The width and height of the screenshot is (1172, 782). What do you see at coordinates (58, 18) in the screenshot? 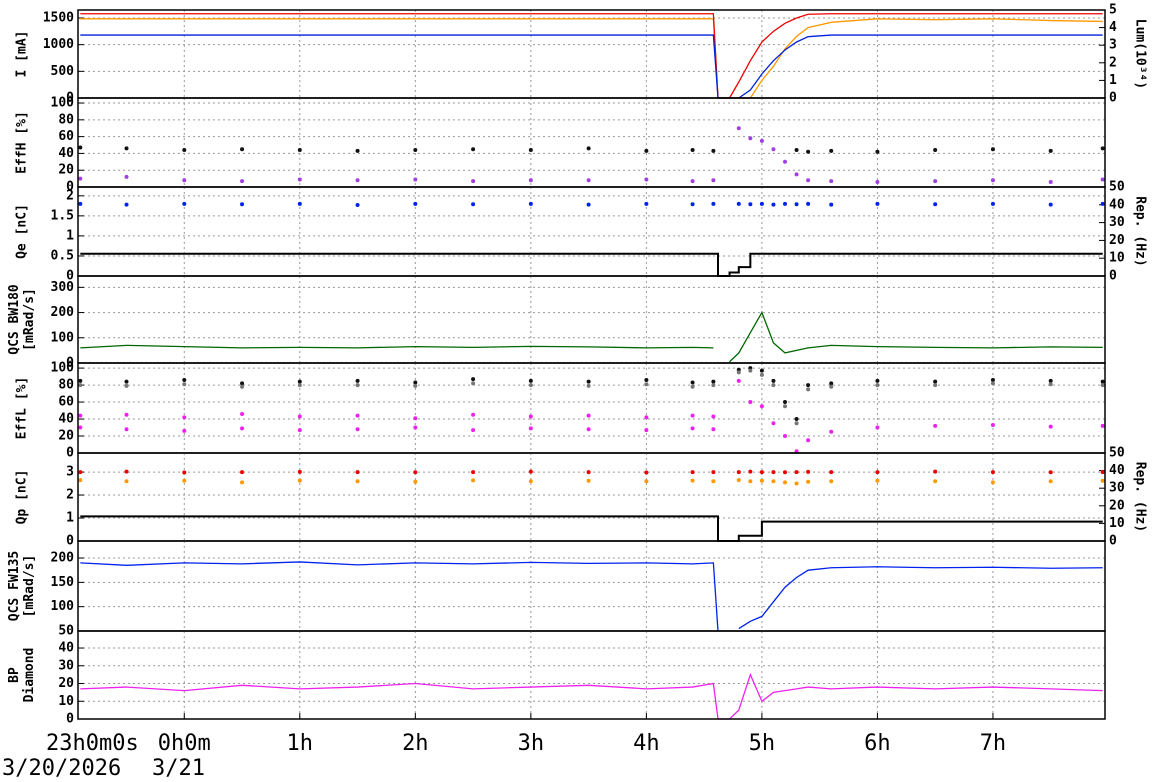
I see `y-tick-label: 1500` at bounding box center [58, 18].